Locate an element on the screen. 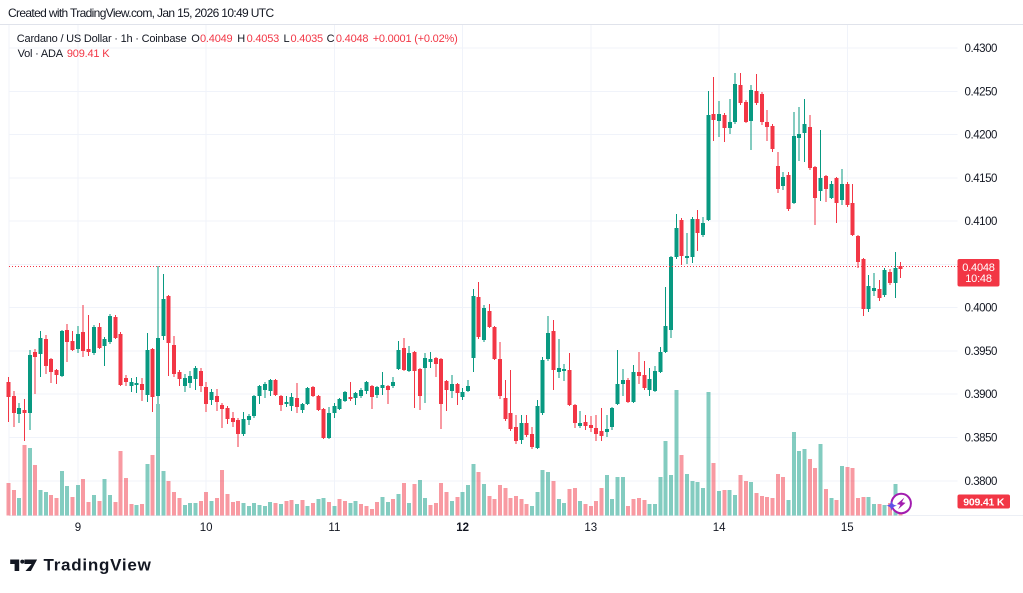  svg-text: O is located at coordinates (195, 39).